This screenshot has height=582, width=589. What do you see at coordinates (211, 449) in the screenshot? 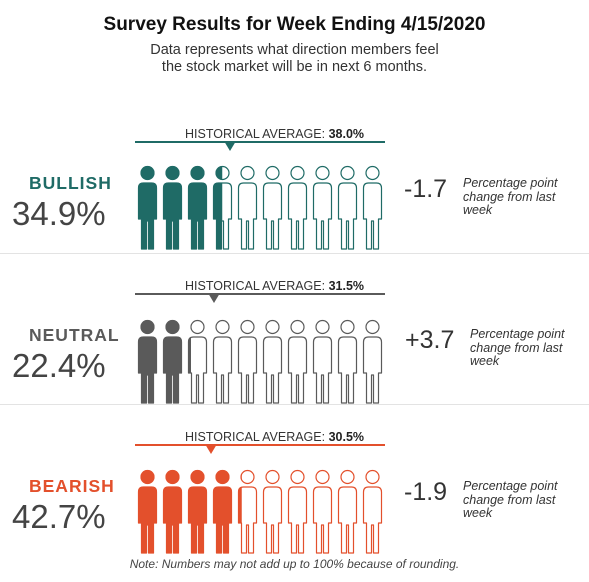
I see `bearish-historical-marker` at bounding box center [211, 449].